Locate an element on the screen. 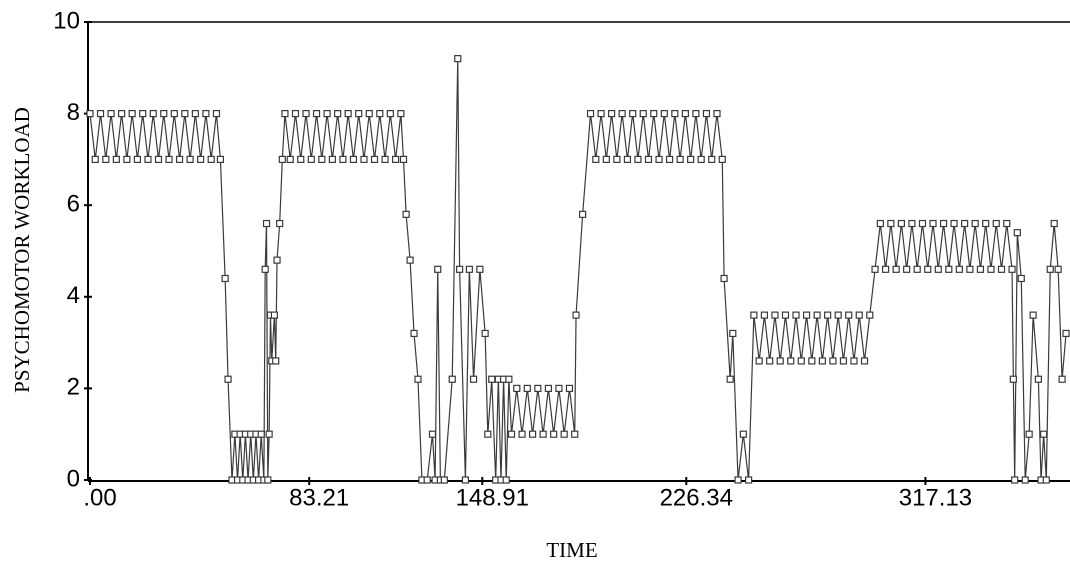  x-tick-label: 148.91 is located at coordinates (492, 497).